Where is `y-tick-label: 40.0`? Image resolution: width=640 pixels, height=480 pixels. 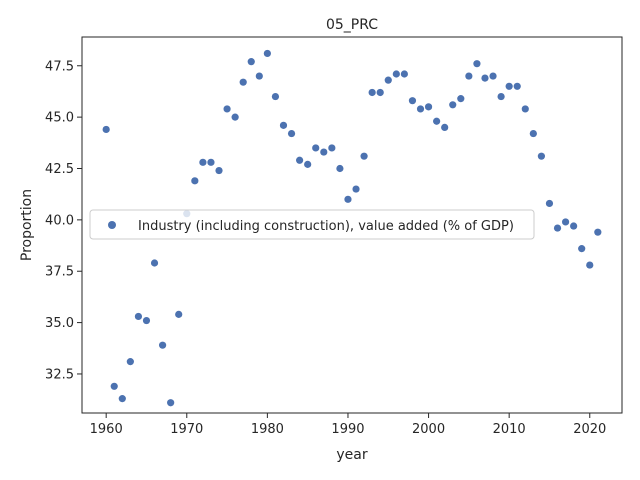 y-tick-label: 40.0 is located at coordinates (59, 220).